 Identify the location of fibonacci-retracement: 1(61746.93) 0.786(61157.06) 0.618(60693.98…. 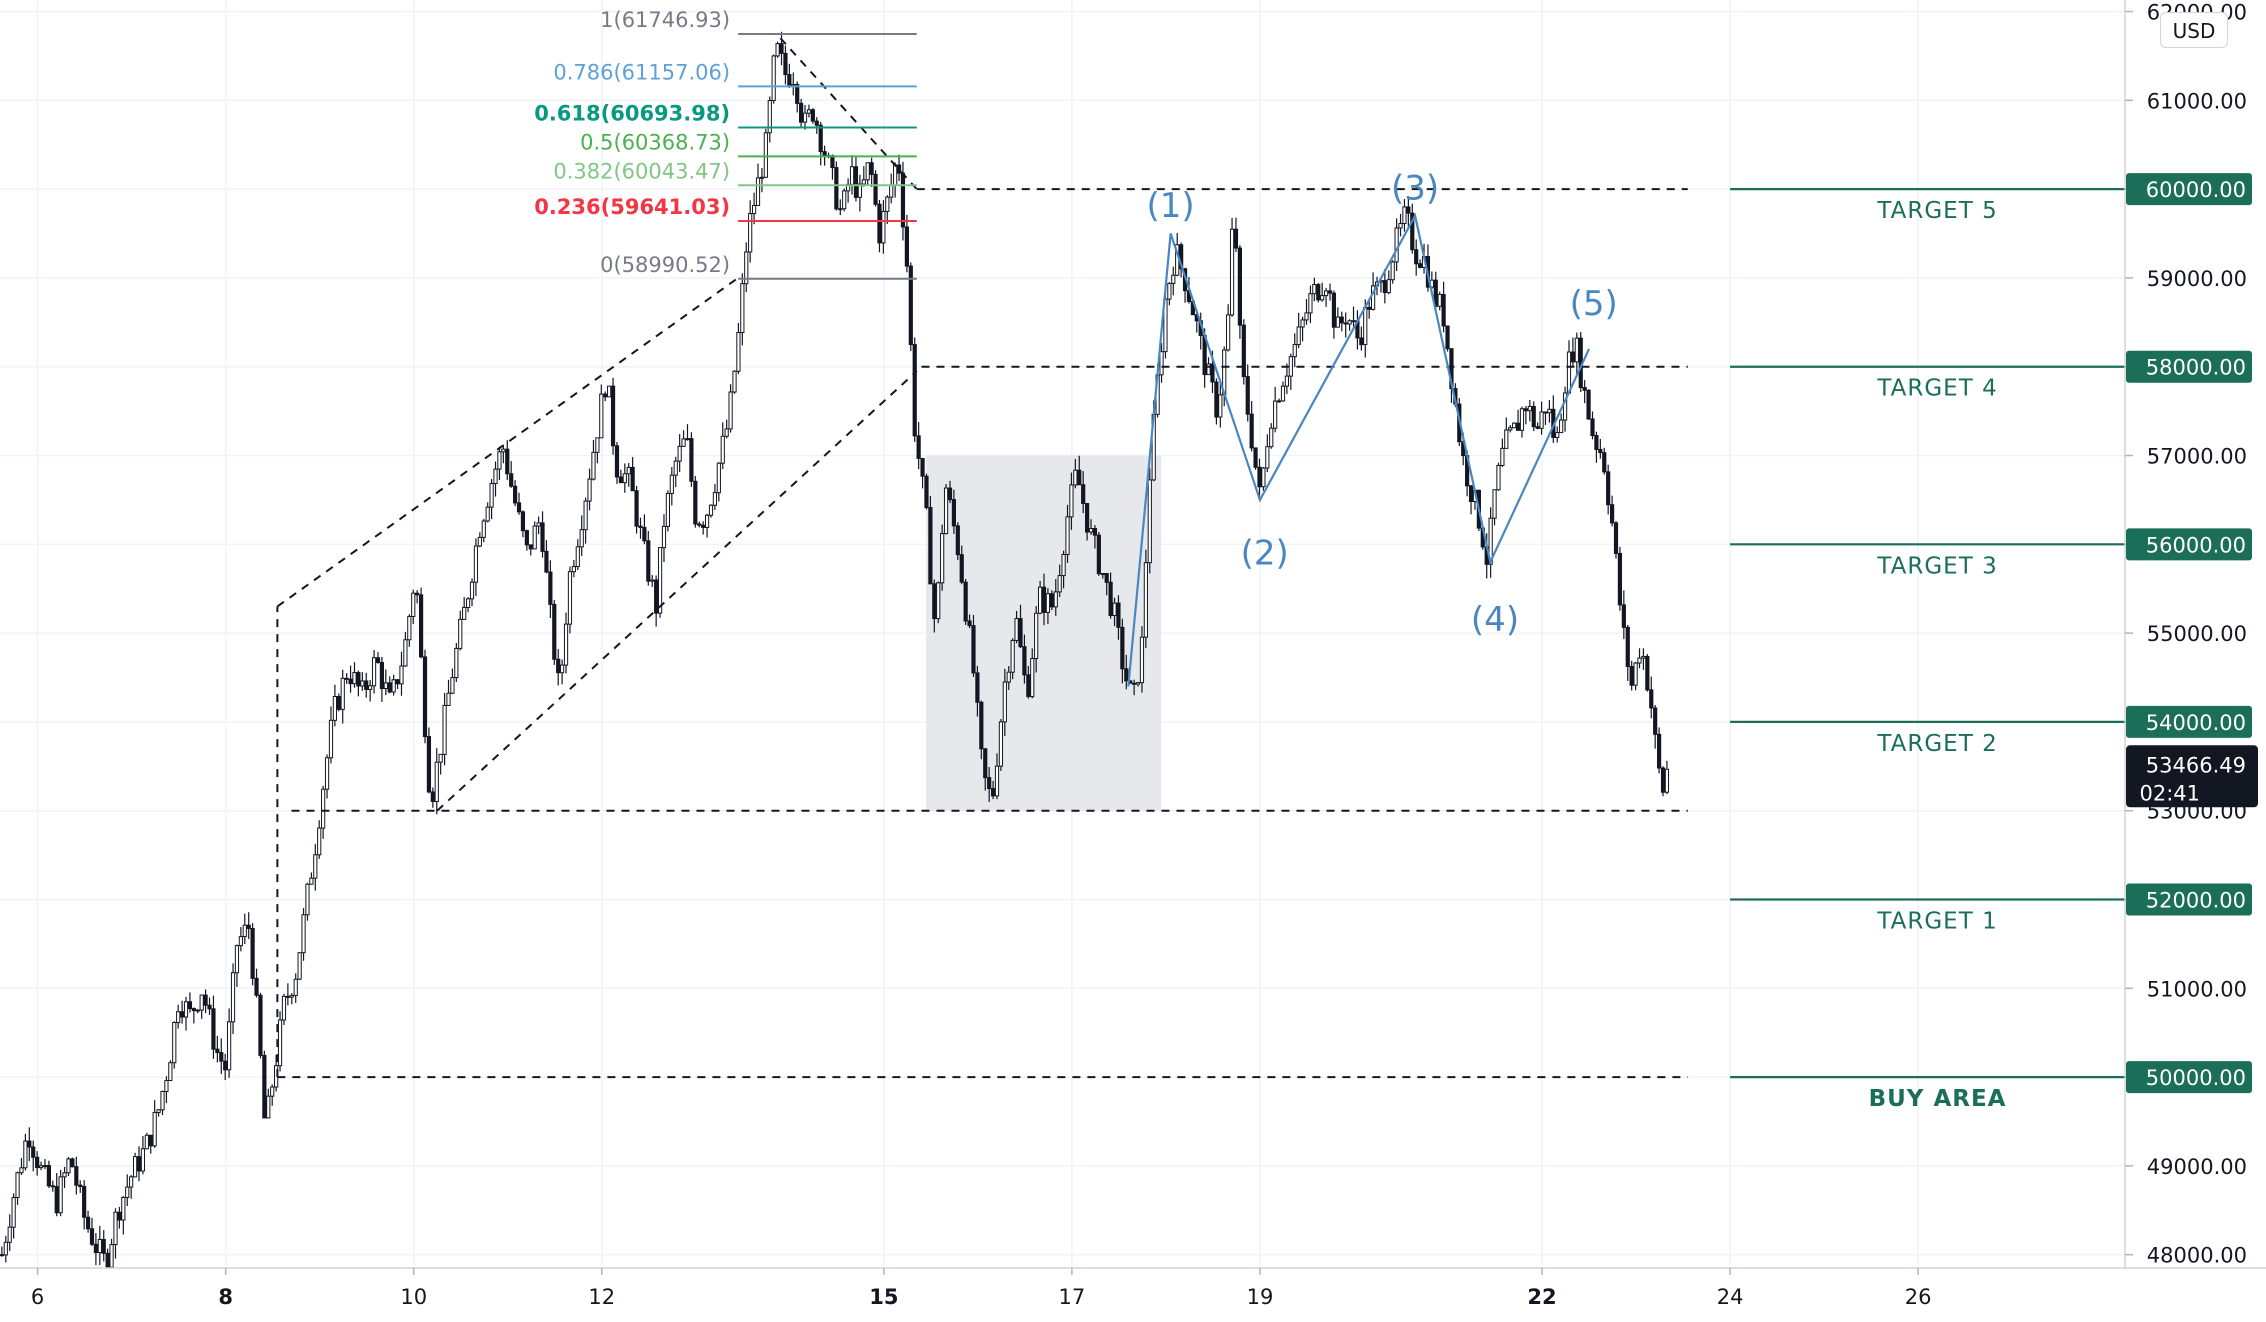
(725, 144).